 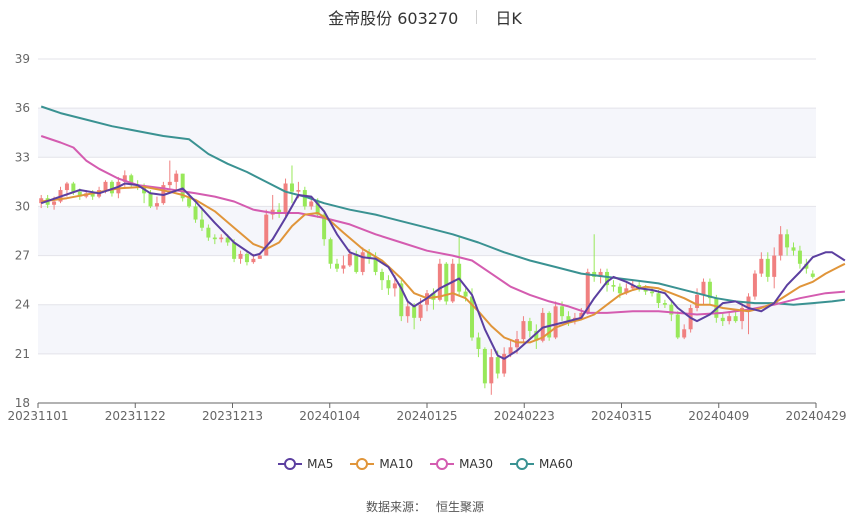 I want to click on legend-item-ma10: MA10, so click(x=381, y=464).